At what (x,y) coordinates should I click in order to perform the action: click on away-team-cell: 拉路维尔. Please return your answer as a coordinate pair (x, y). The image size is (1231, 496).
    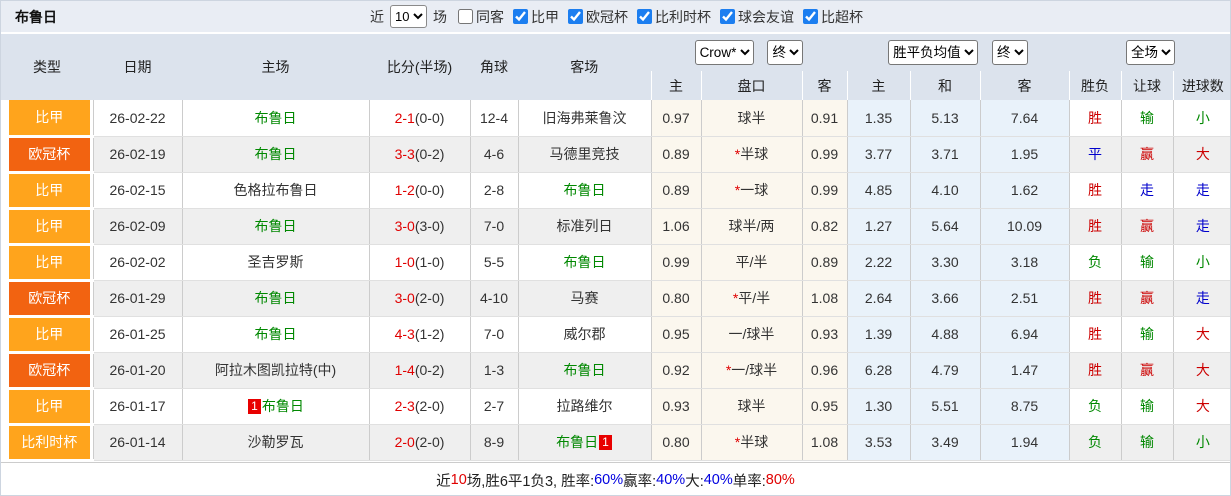
    Looking at the image, I should click on (584, 406).